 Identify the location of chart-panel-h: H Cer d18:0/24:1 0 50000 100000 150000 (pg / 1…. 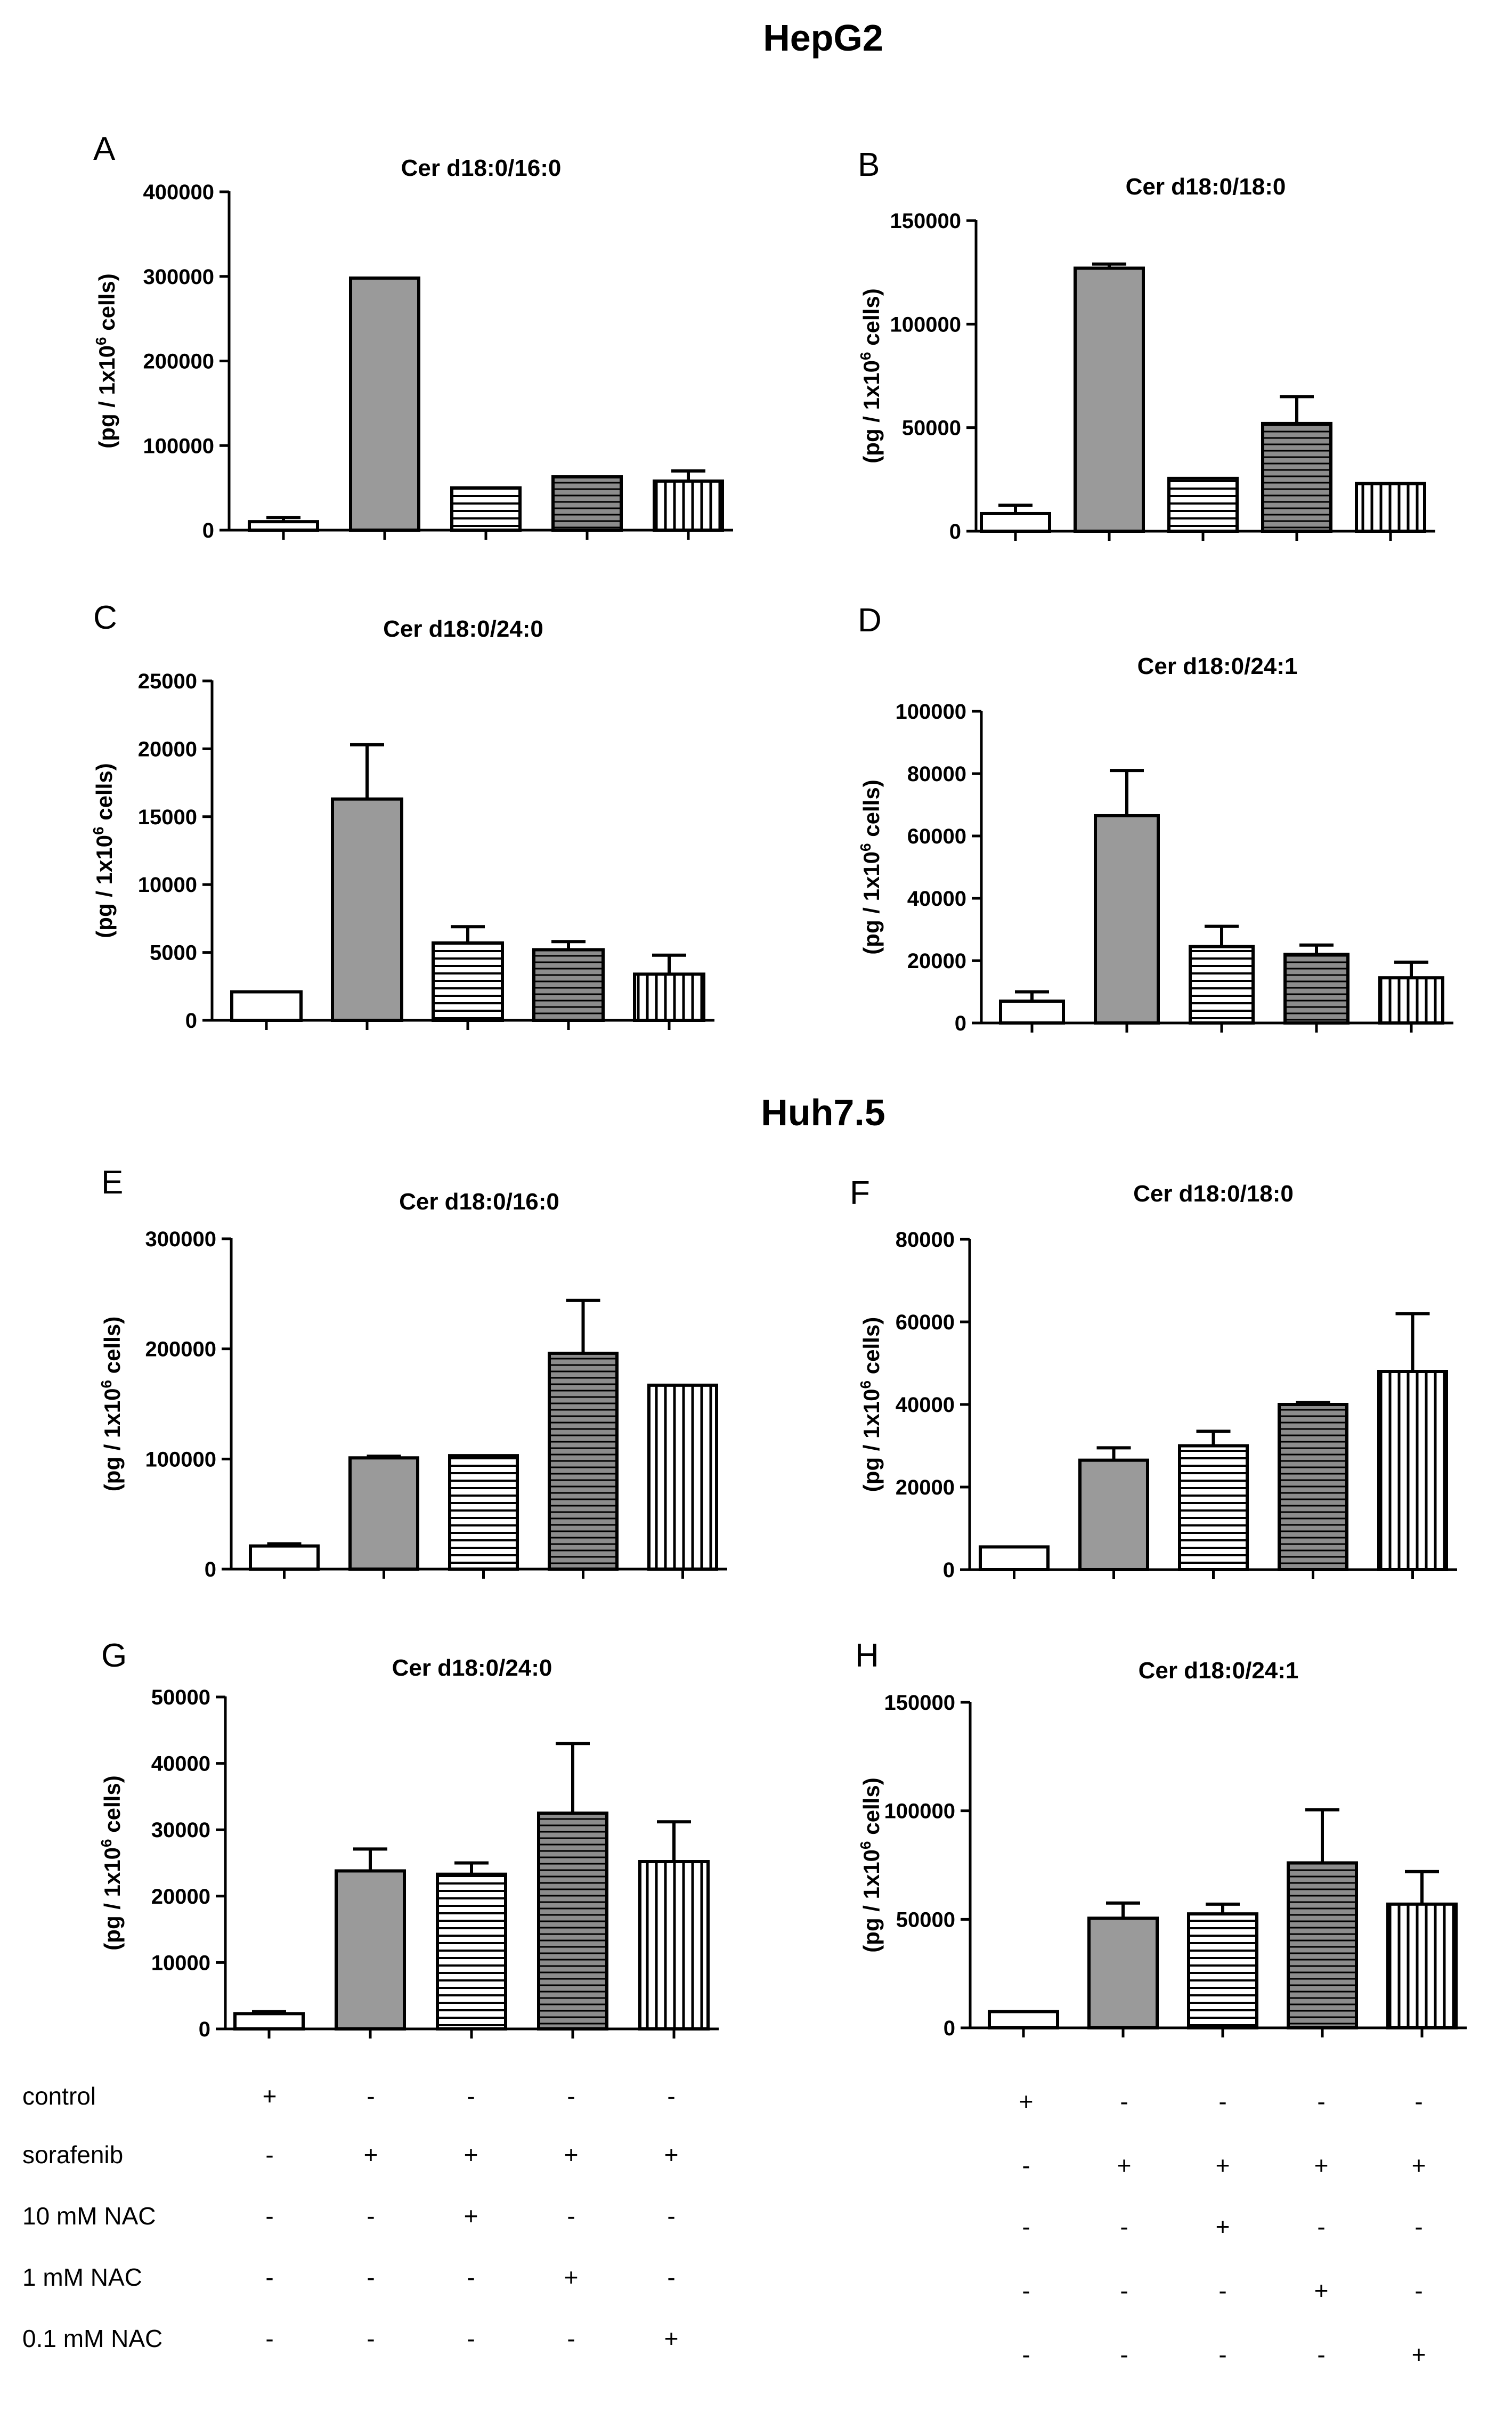
(1161, 1839).